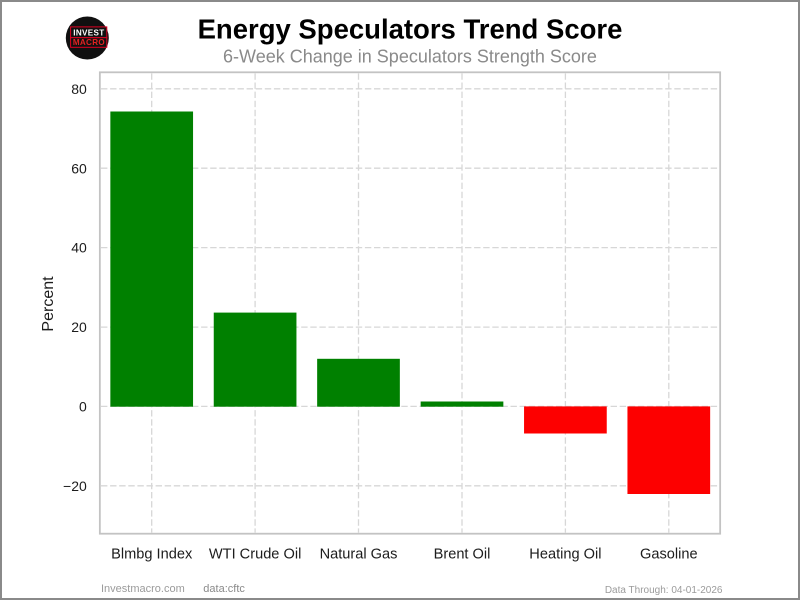 The image size is (800, 600). What do you see at coordinates (75, 486) in the screenshot?
I see `svg-text: −20` at bounding box center [75, 486].